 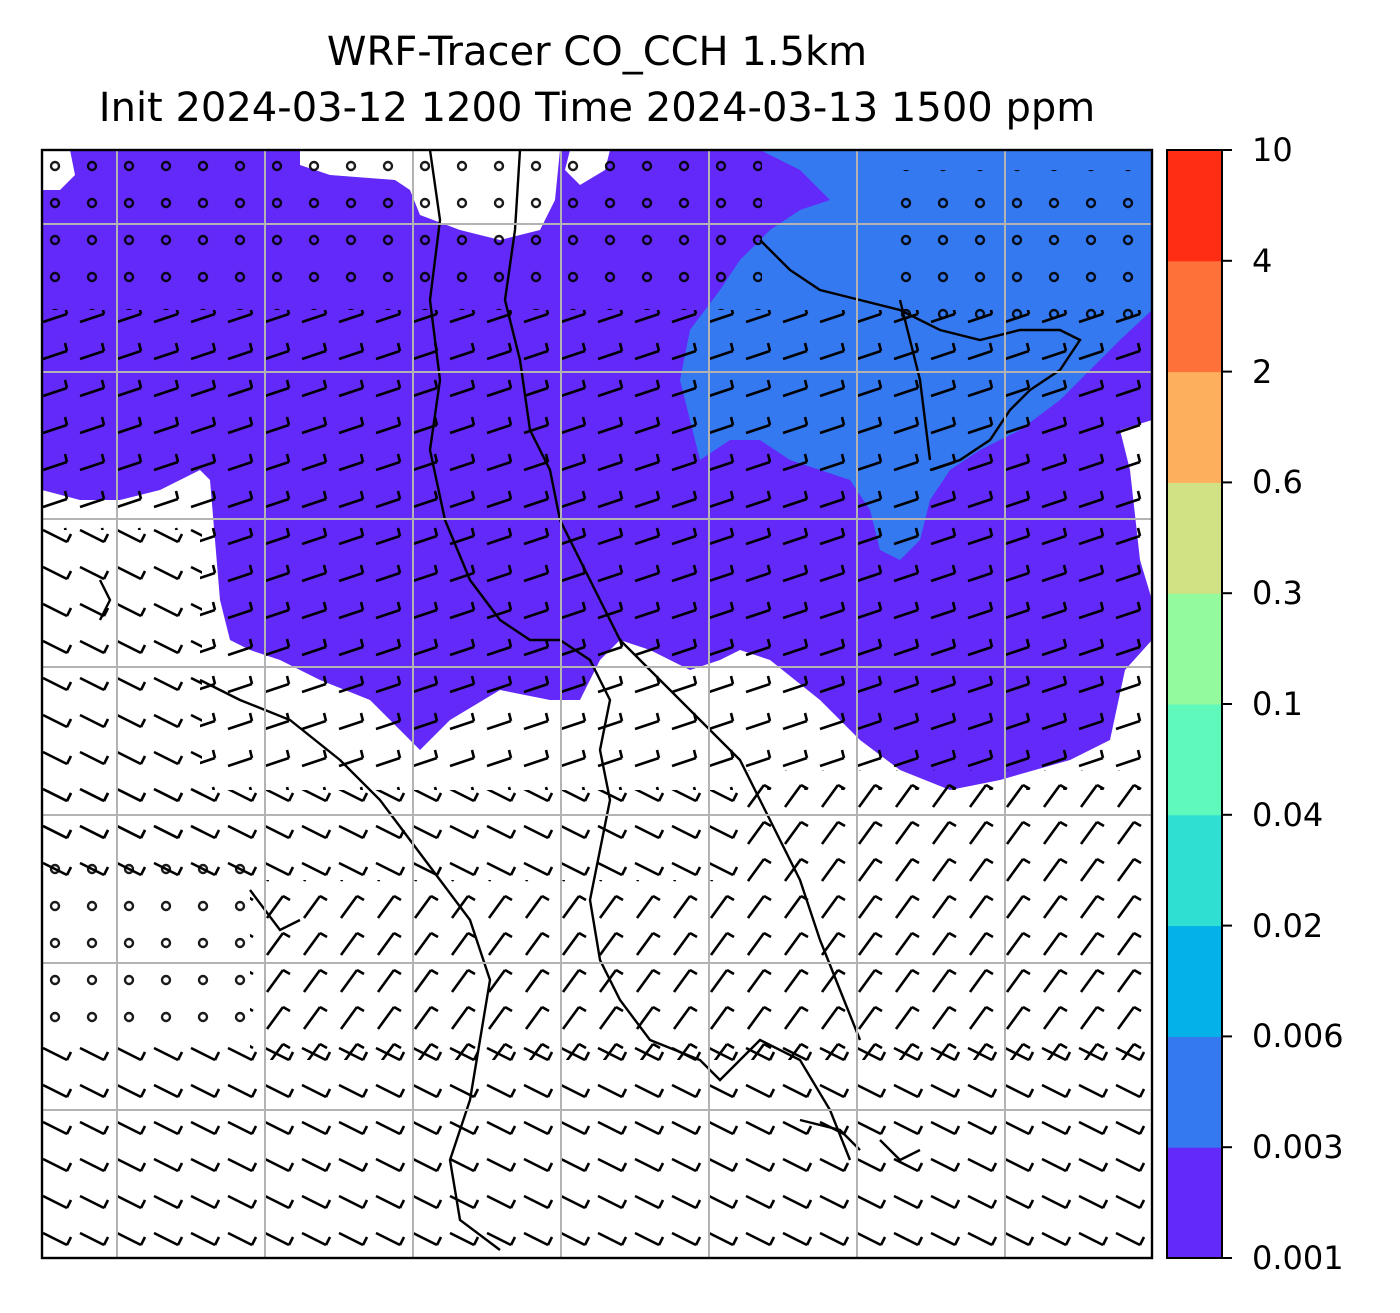 What do you see at coordinates (597, 52) in the screenshot?
I see `map-title-line-1: WRF-Tracer CO_CCH 1.5km` at bounding box center [597, 52].